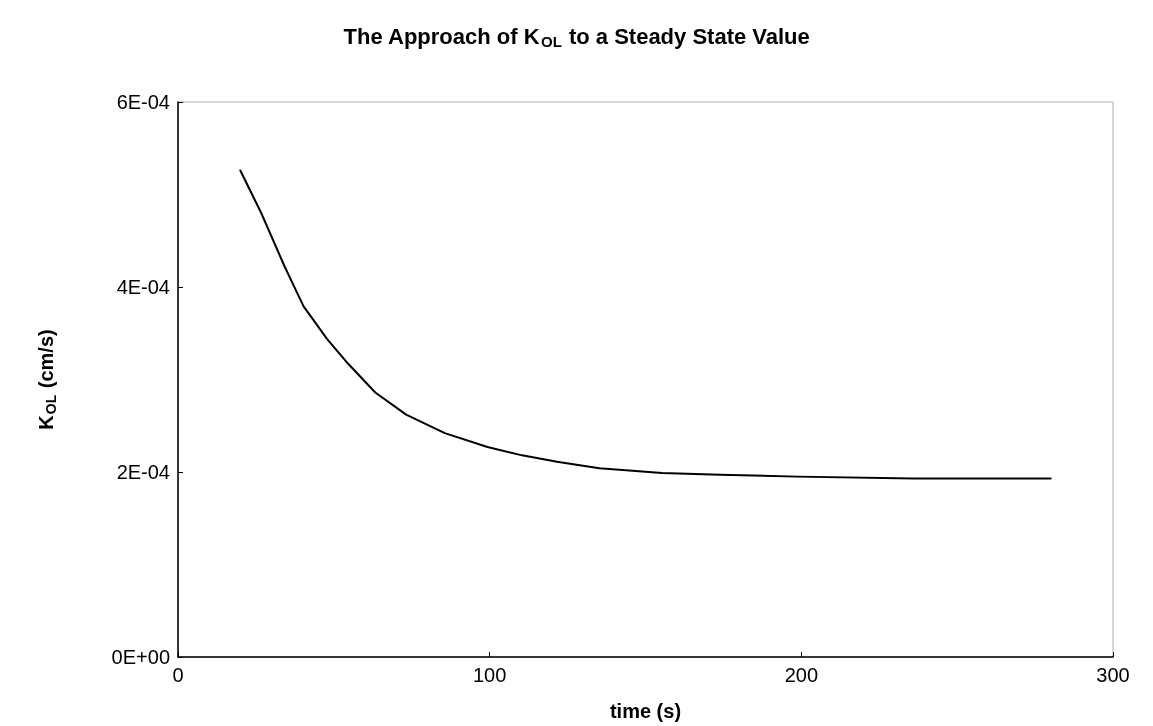 This screenshot has width=1153, height=726. What do you see at coordinates (1113, 675) in the screenshot?
I see `x-tick-label: 300` at bounding box center [1113, 675].